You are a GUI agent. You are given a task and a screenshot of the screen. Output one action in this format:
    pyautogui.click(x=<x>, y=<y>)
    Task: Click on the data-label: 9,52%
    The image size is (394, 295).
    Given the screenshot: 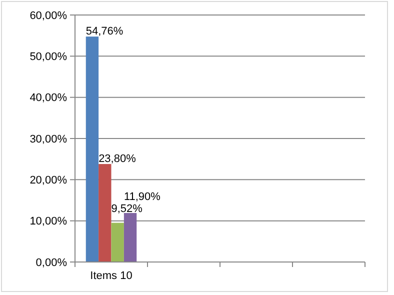 What is the action you would take?
    pyautogui.click(x=127, y=208)
    